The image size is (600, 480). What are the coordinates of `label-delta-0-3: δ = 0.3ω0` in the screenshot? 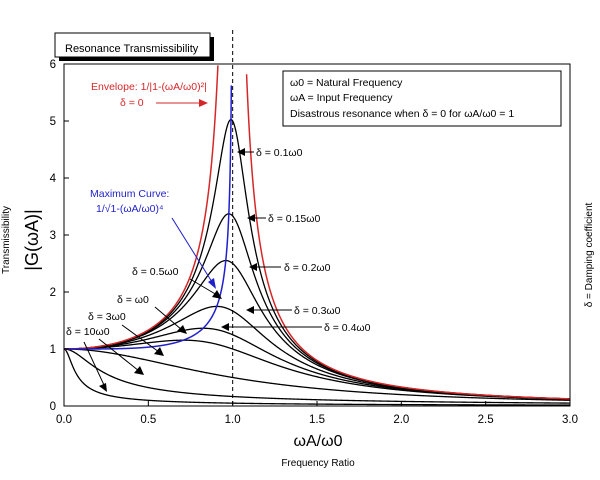 It's located at (317, 311).